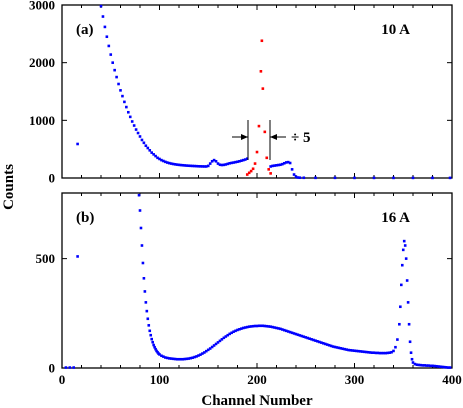 The width and height of the screenshot is (463, 408). What do you see at coordinates (42, 6) in the screenshot?
I see `panel-a-y-tick-label: 3000` at bounding box center [42, 6].